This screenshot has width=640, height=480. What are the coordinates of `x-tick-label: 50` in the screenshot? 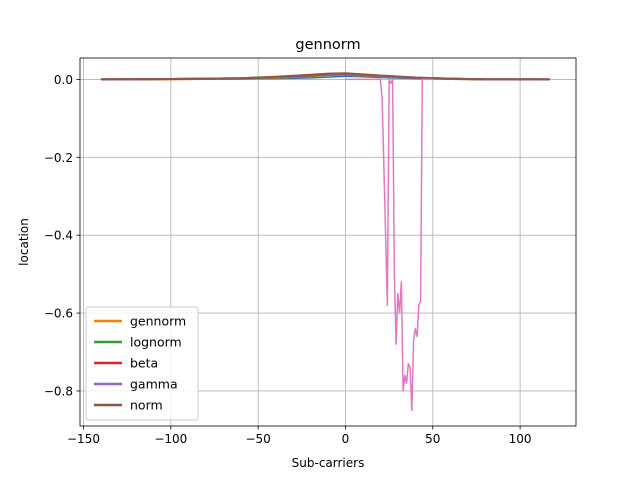 It's located at (432, 439).